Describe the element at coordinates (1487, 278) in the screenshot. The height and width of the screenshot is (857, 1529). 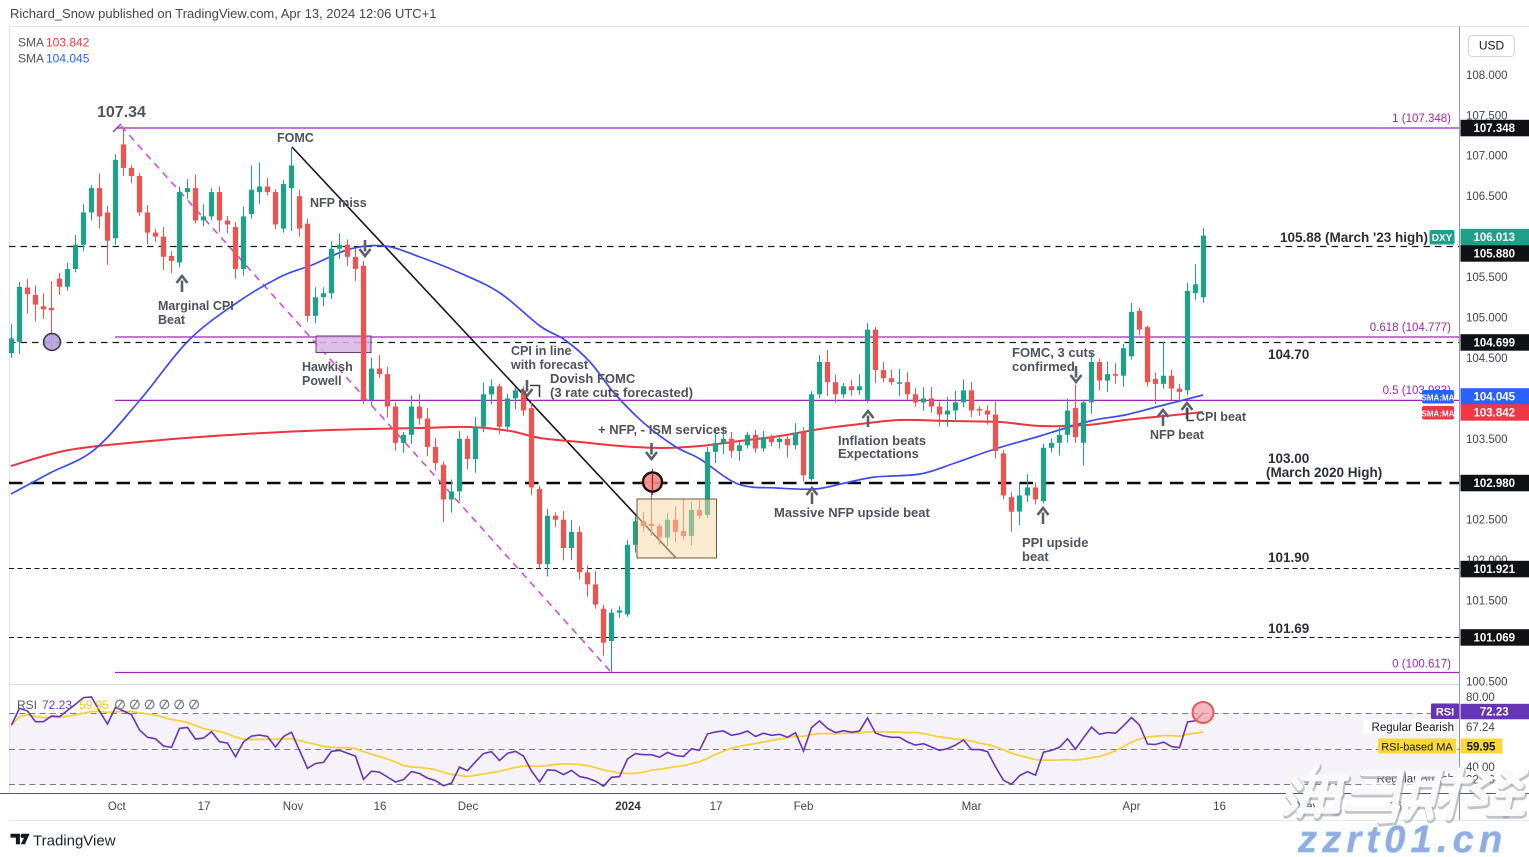
I see `svg-text: 105.500` at that location.